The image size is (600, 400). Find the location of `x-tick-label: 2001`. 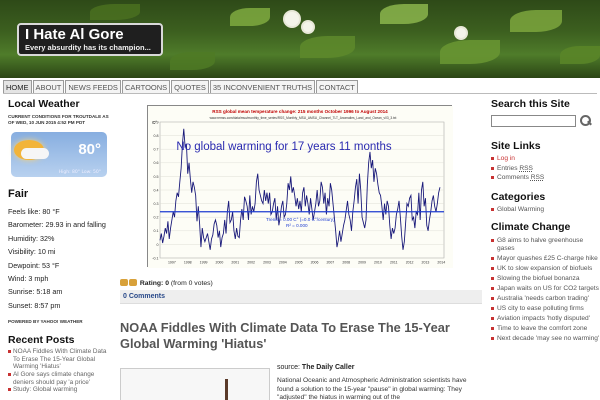

x-tick-label: 2001 is located at coordinates (235, 263).